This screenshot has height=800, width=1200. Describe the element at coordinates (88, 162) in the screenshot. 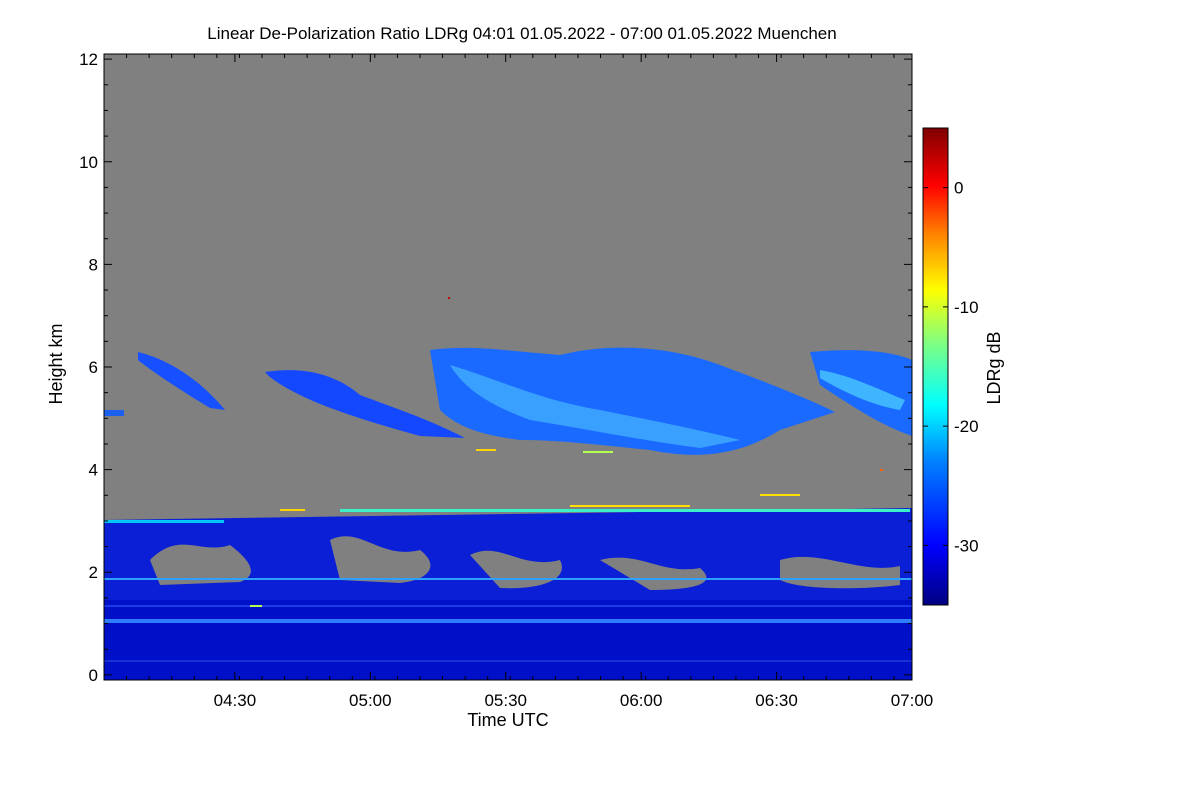

I see `y-tick-label: 10` at that location.